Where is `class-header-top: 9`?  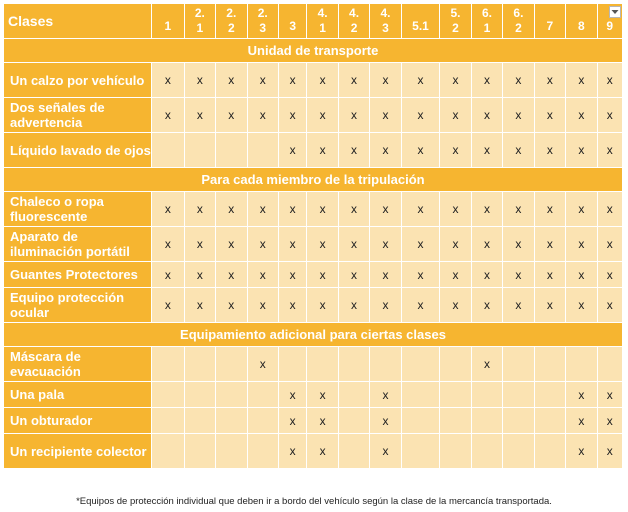
class-header-top: 9 is located at coordinates (610, 25).